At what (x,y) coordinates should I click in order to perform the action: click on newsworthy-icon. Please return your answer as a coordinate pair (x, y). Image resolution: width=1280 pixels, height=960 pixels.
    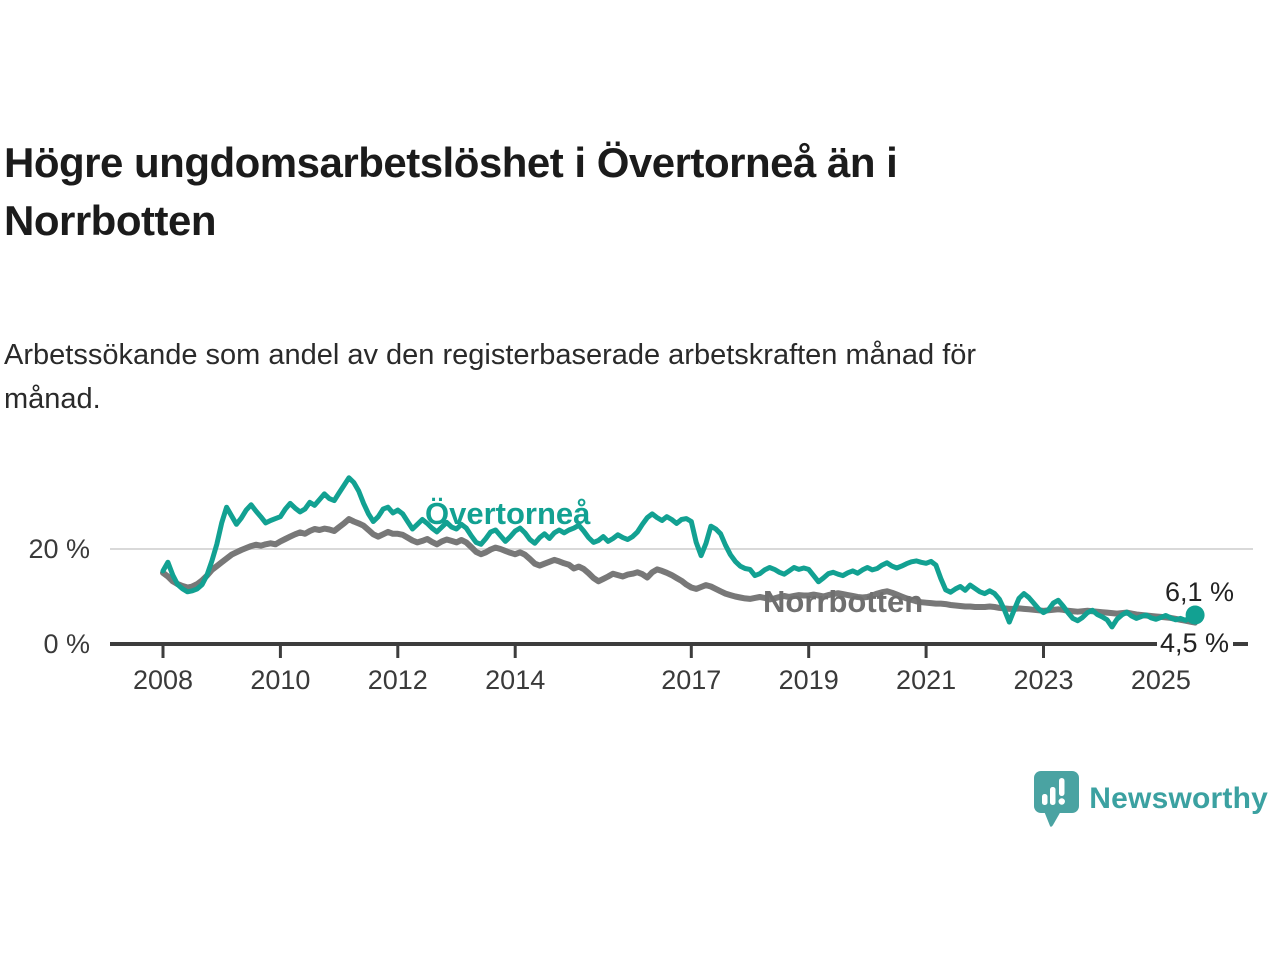
    Looking at the image, I should click on (1057, 799).